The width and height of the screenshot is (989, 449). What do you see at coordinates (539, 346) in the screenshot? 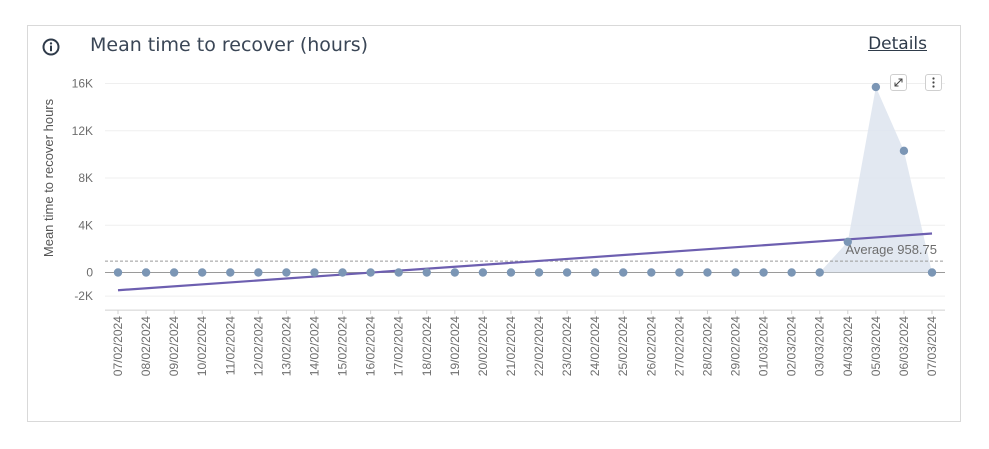
I see `x-tick-label: 22/02/2024` at bounding box center [539, 346].